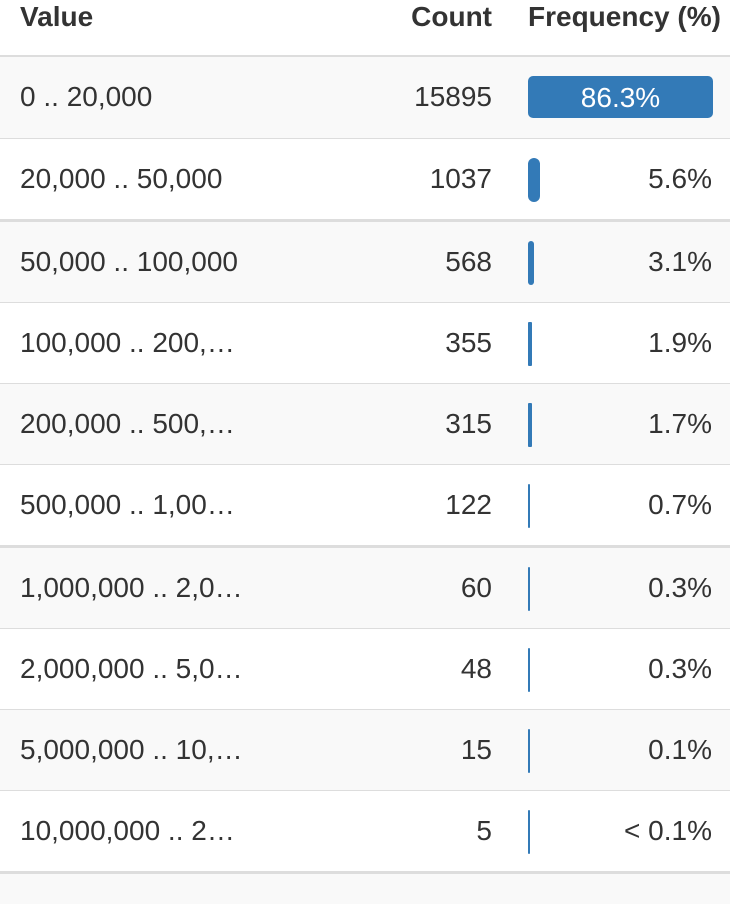 This screenshot has width=748, height=904. Describe the element at coordinates (453, 96) in the screenshot. I see `count-cell: 15895` at that location.